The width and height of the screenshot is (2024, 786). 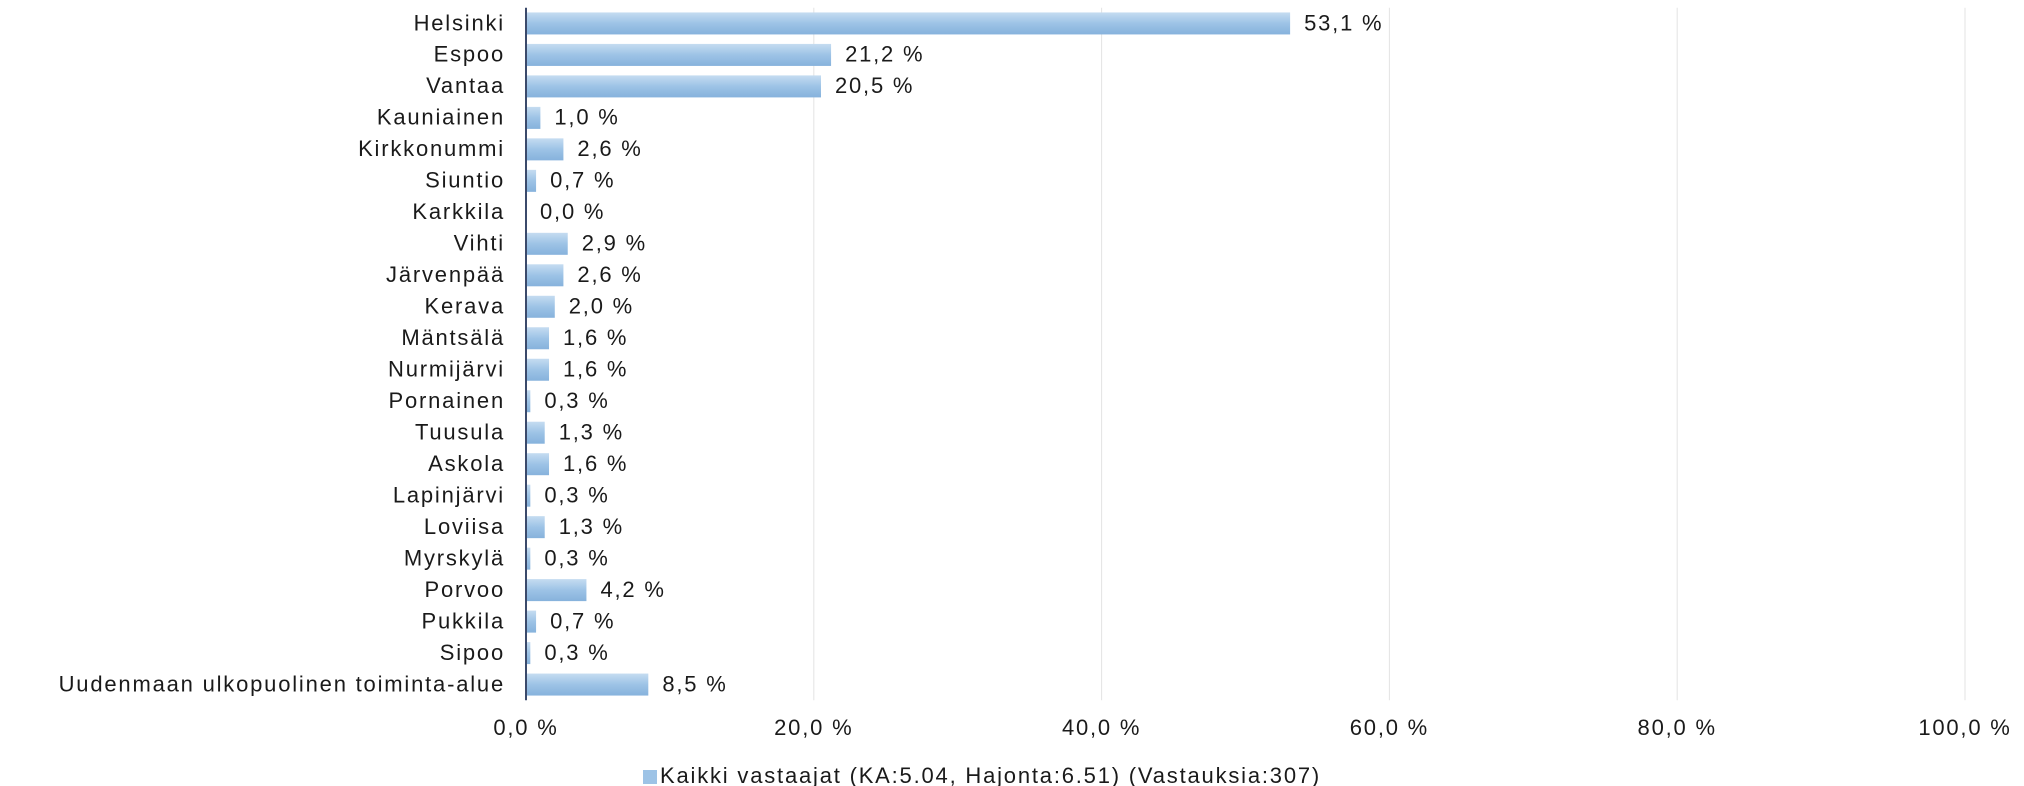 I want to click on y-tick-label: Järvenpää, so click(x=445, y=274).